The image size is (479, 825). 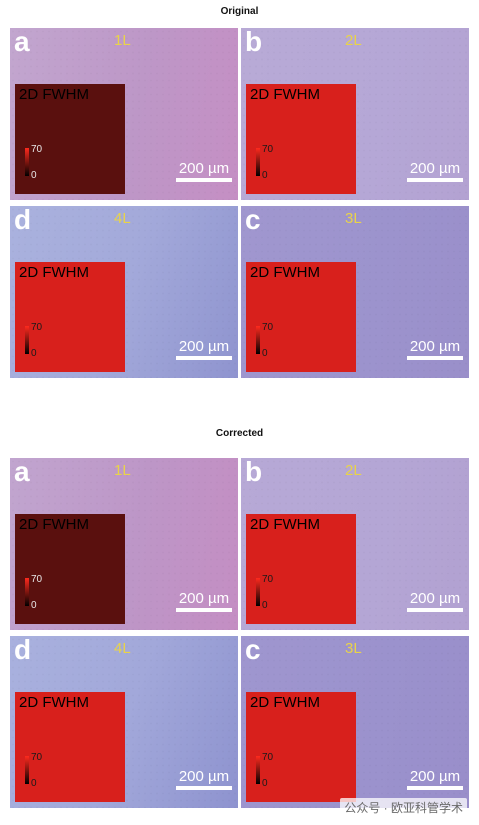 I want to click on panel-original-b: b 2L 2D FWHM 70 0 200 µm, so click(x=355, y=114).